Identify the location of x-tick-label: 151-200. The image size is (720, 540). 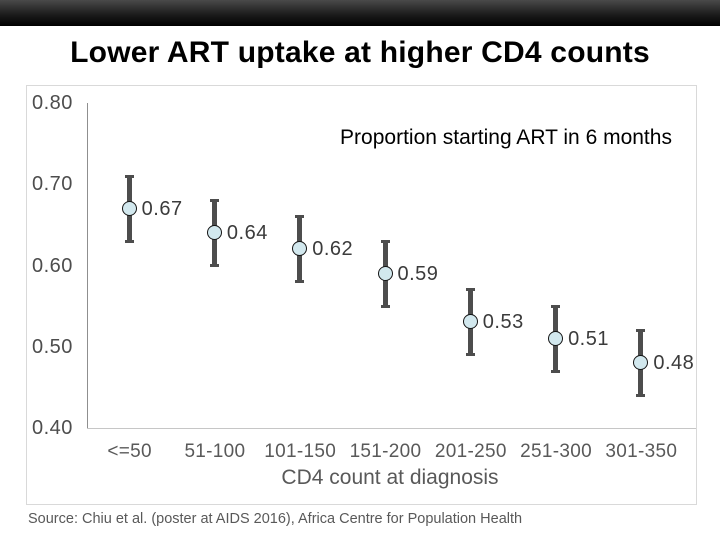
(385, 451).